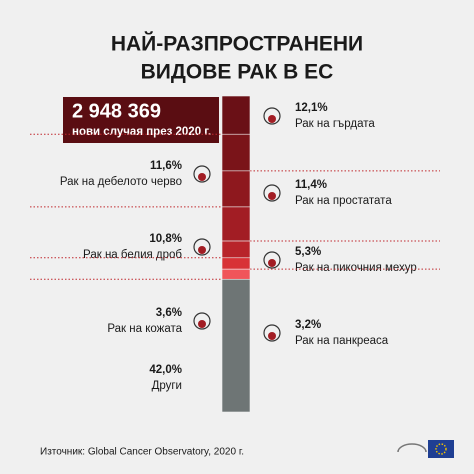  What do you see at coordinates (121, 182) in the screenshot?
I see `category-label: Рак на дебелото черво` at bounding box center [121, 182].